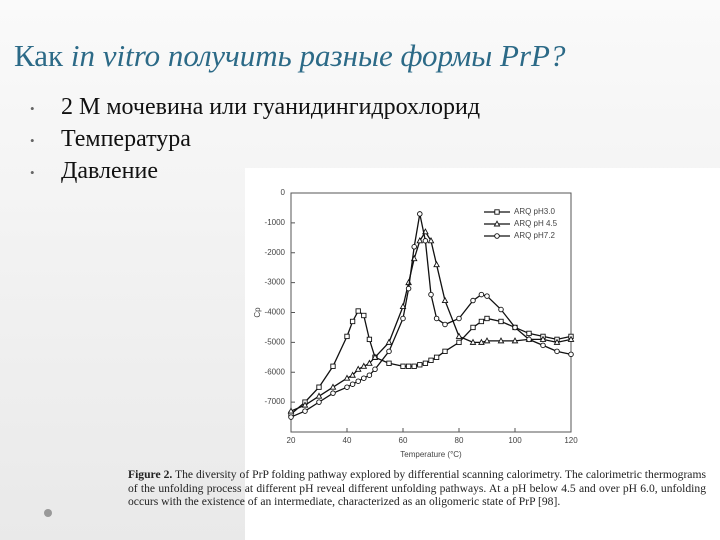 The width and height of the screenshot is (720, 540). What do you see at coordinates (48, 513) in the screenshot?
I see `decoration-dot` at bounding box center [48, 513].